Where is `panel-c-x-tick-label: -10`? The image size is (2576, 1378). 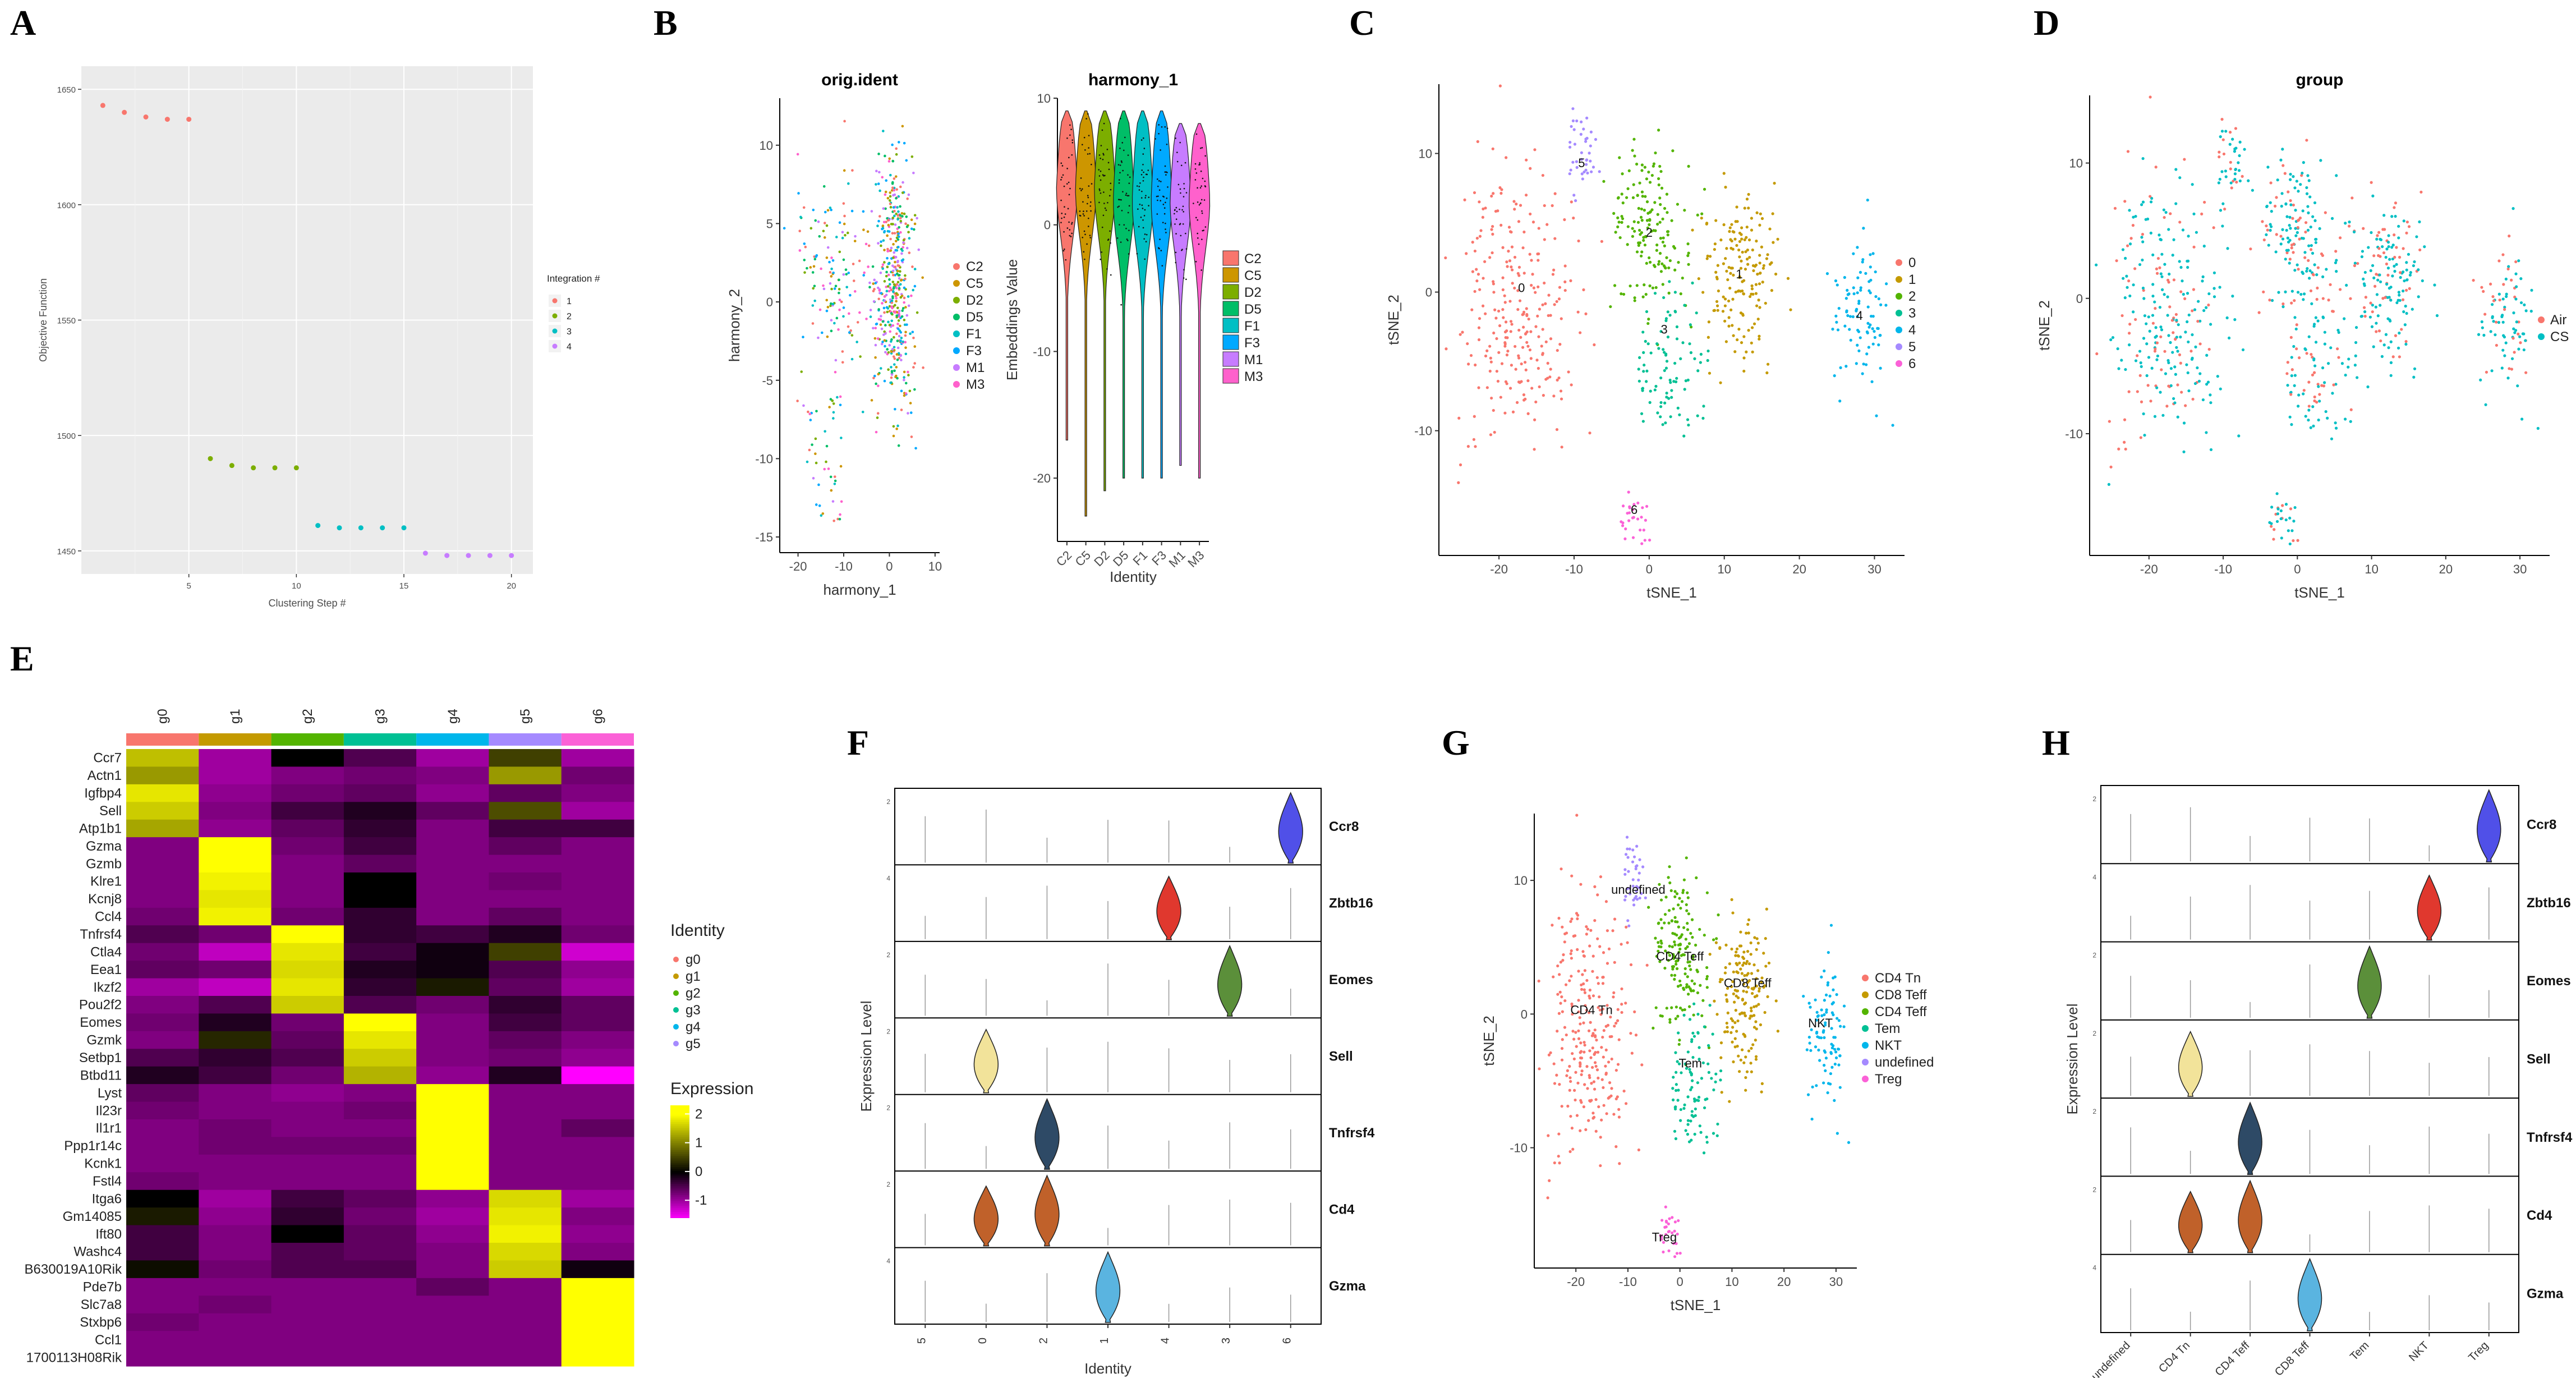 panel-c-x-tick-label: -10 is located at coordinates (1574, 569).